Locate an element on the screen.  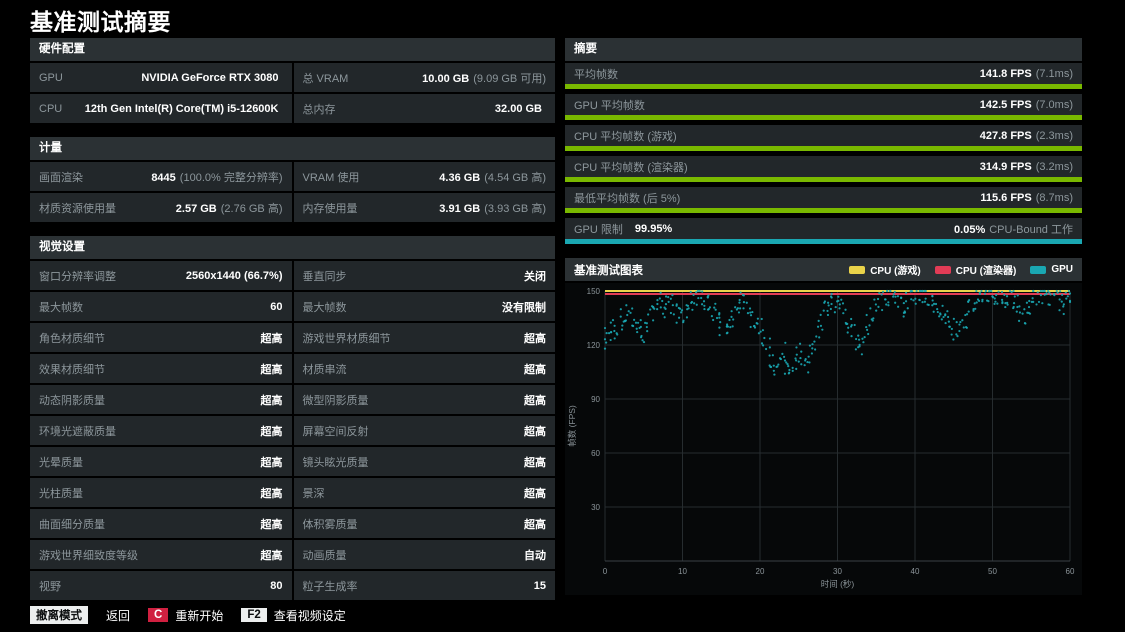
chart-legend: CPU (游戏) CPU (渲染器) GPU is located at coordinates (961, 269).